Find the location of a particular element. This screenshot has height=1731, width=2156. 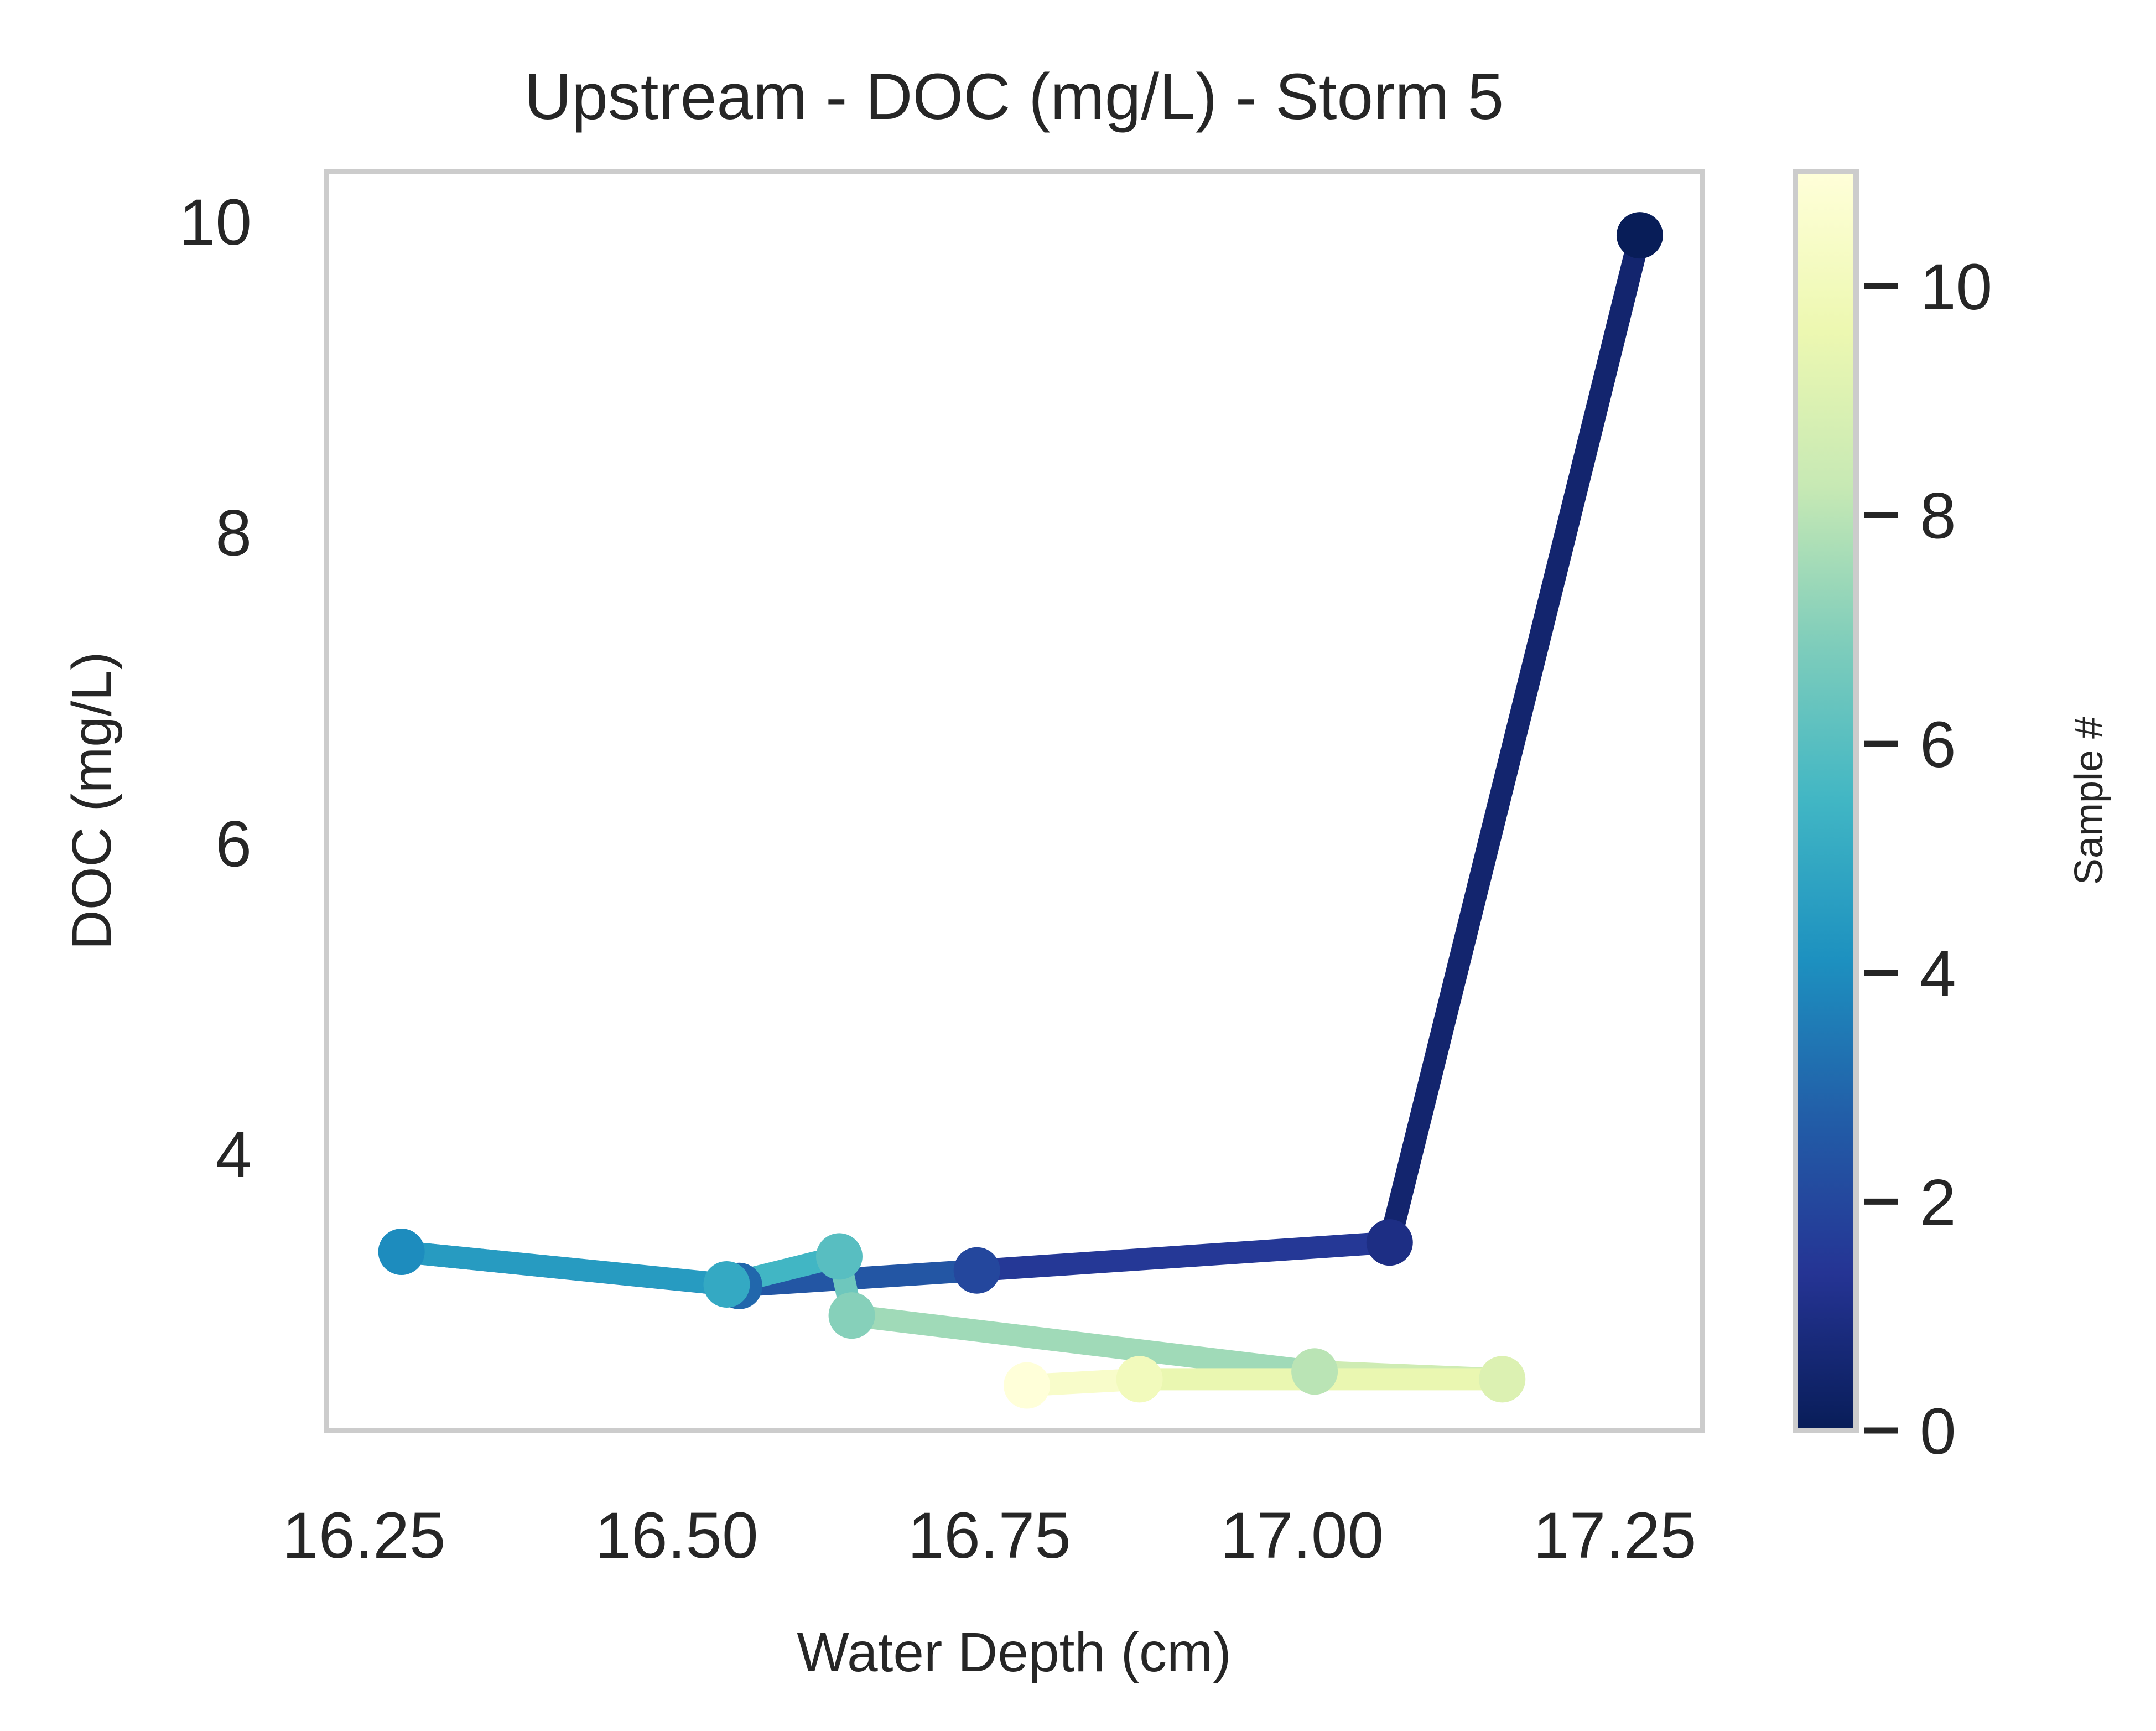

y-tick-label: 4 is located at coordinates (233, 1154).